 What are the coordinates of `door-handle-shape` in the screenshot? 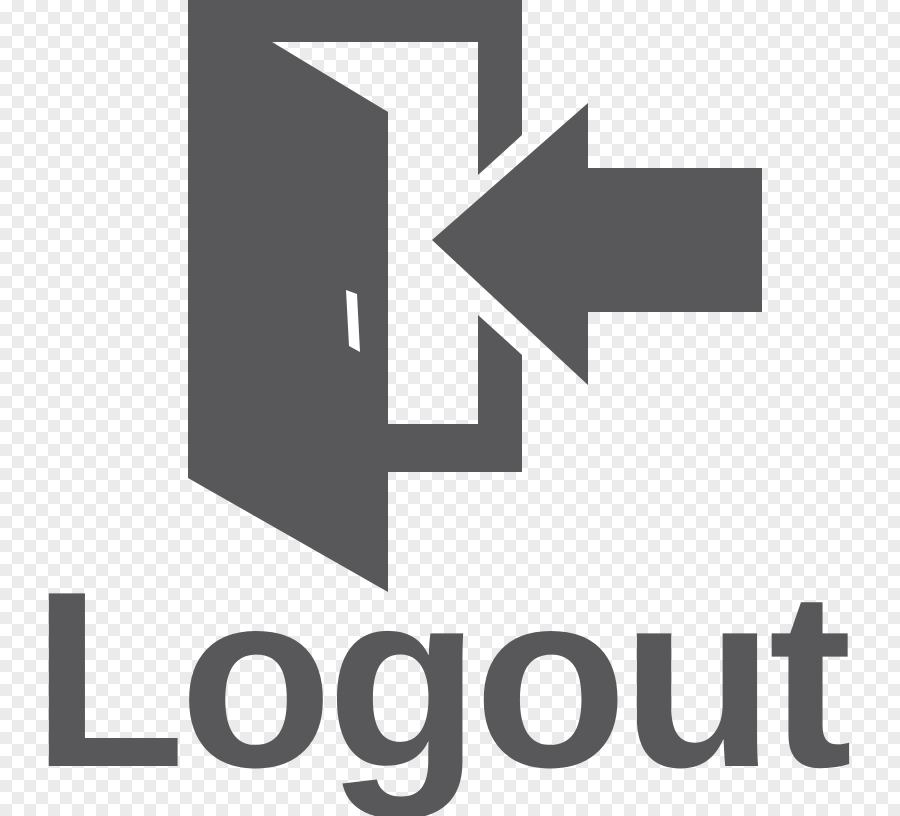 It's located at (353, 321).